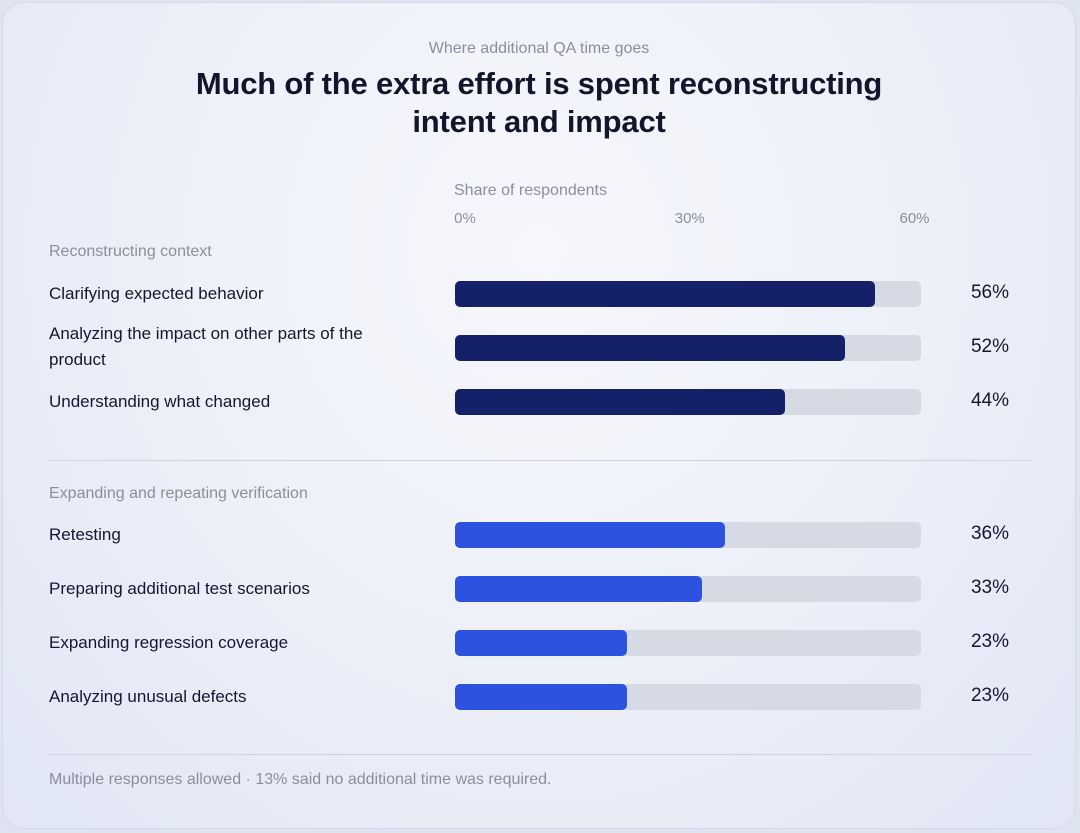 Image resolution: width=1080 pixels, height=833 pixels. What do you see at coordinates (989, 292) in the screenshot?
I see `bar-value-label: 56%` at bounding box center [989, 292].